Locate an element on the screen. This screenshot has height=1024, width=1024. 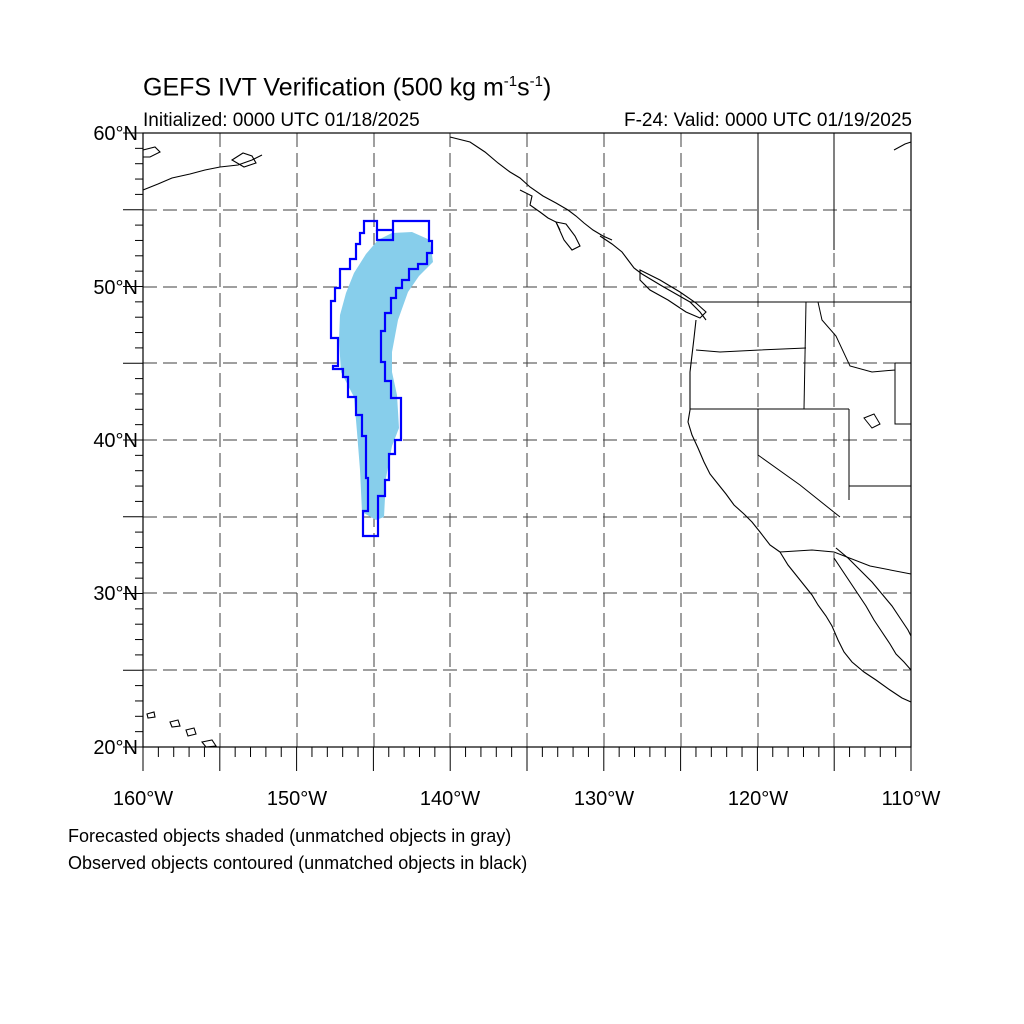
hawaii-big-island is located at coordinates (209, 743).